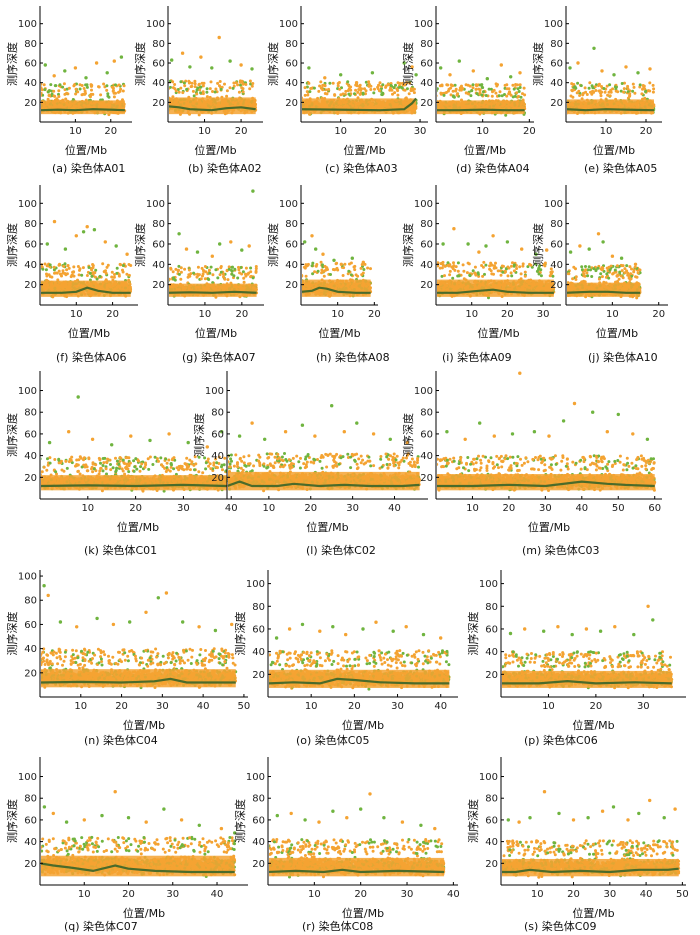 Image resolution: width=700 pixels, height=935 pixels. What do you see at coordinates (361, 168) in the screenshot?
I see `panel-caption: (c) 染色体A03` at bounding box center [361, 168].